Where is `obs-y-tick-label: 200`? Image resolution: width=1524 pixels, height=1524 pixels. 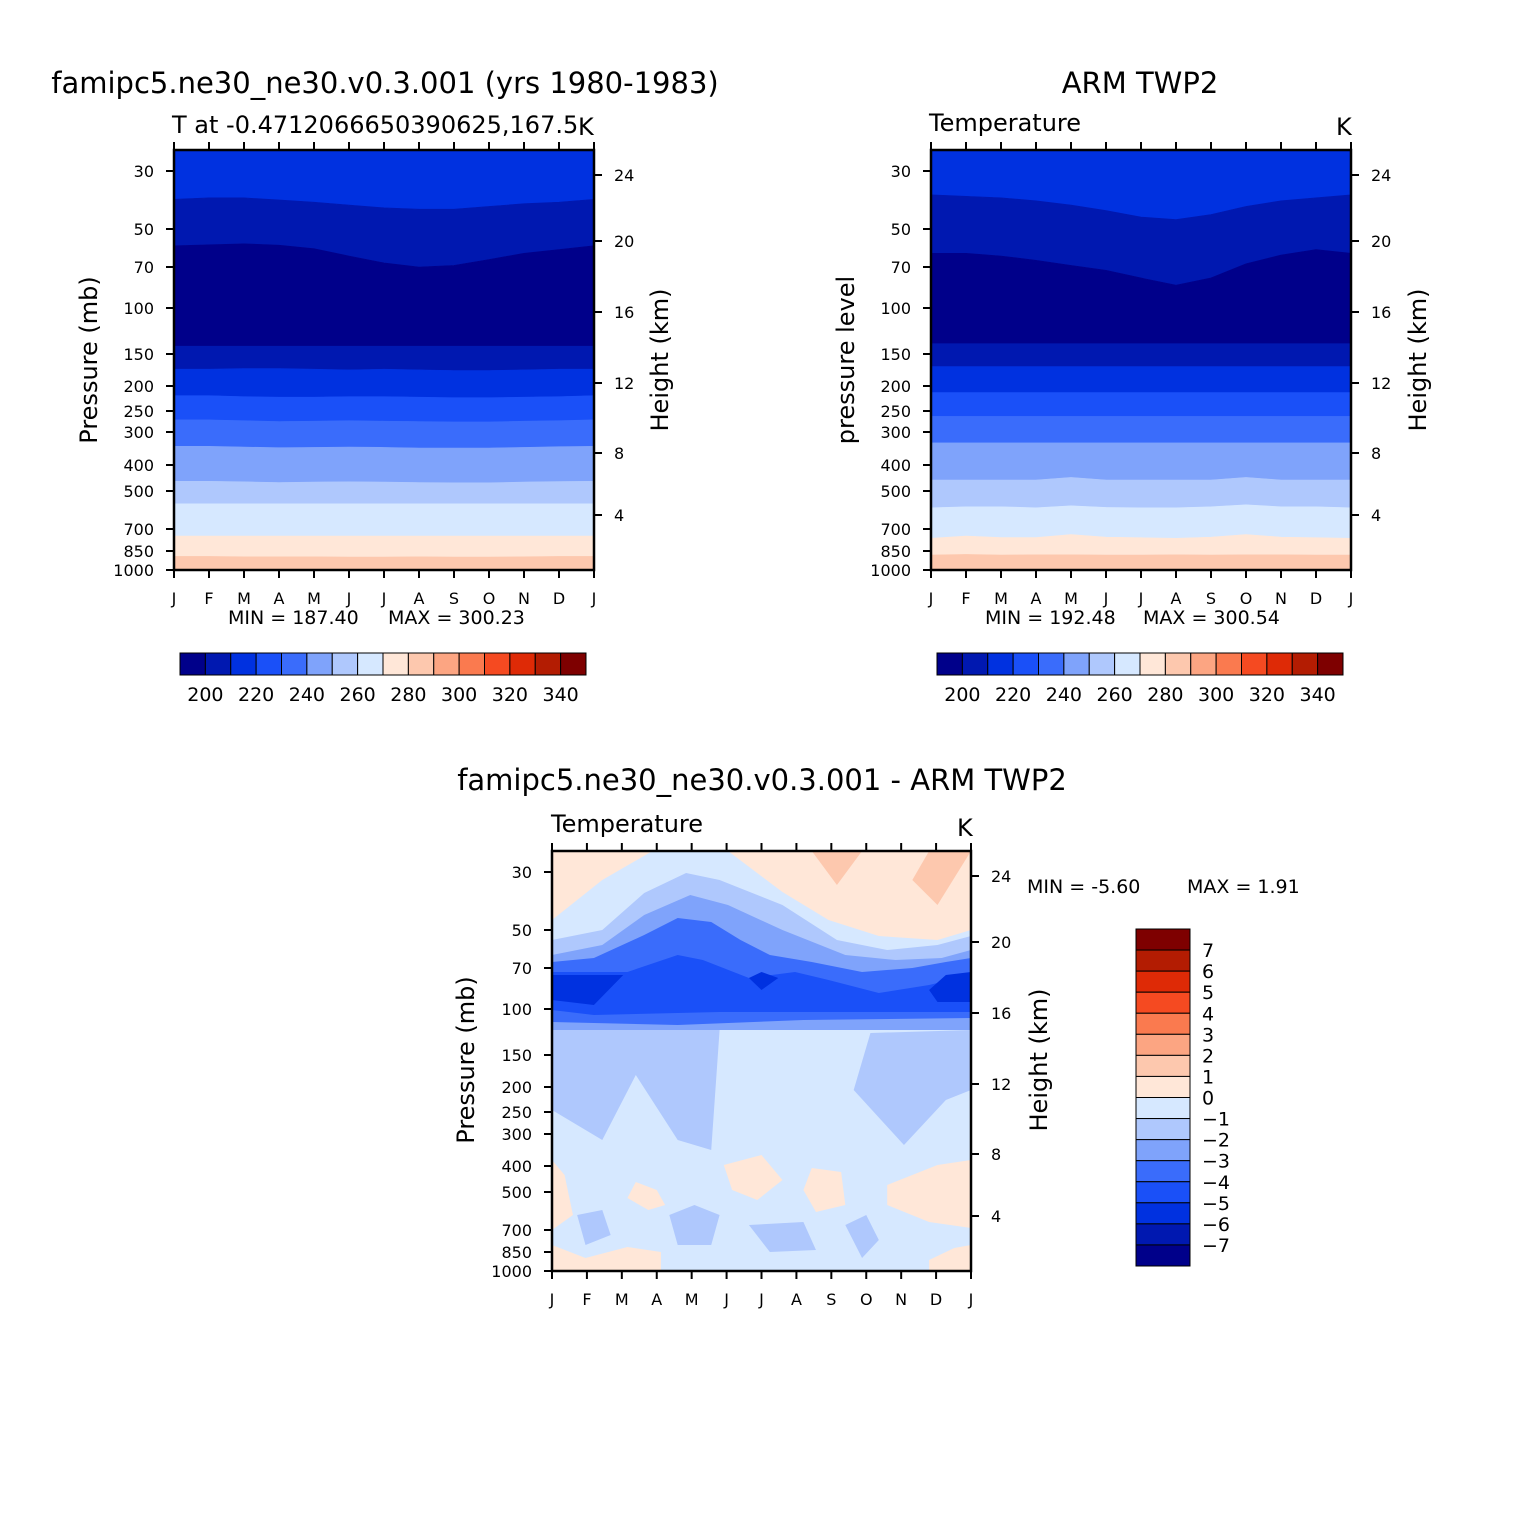 obs-y-tick-label: 200 is located at coordinates (895, 386).